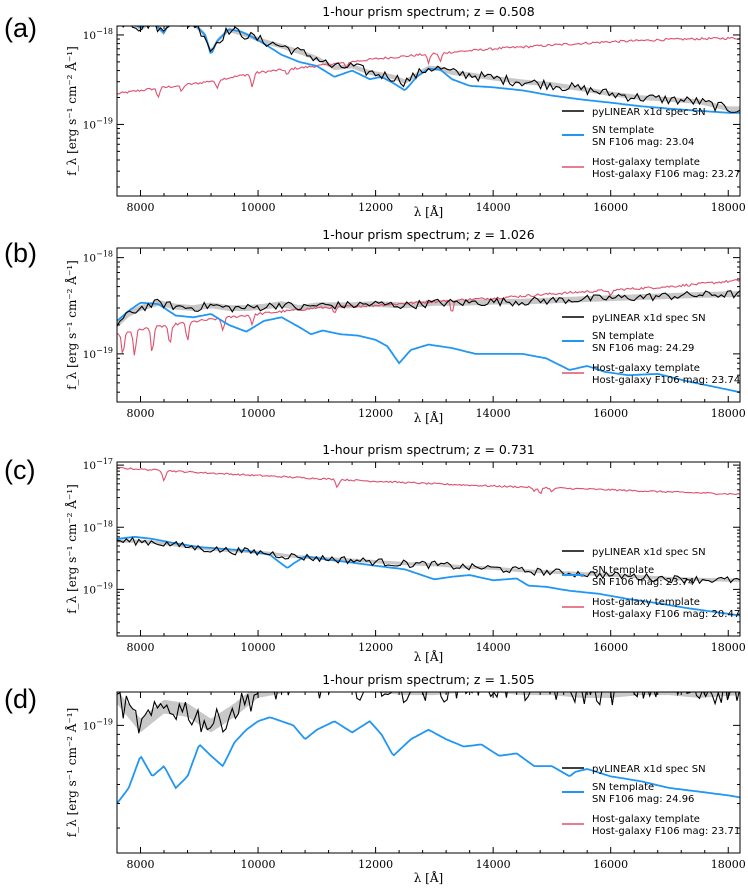 The width and height of the screenshot is (748, 892). I want to click on chart-title: 1-hour prism spectrum; z = 1.026, so click(428, 234).